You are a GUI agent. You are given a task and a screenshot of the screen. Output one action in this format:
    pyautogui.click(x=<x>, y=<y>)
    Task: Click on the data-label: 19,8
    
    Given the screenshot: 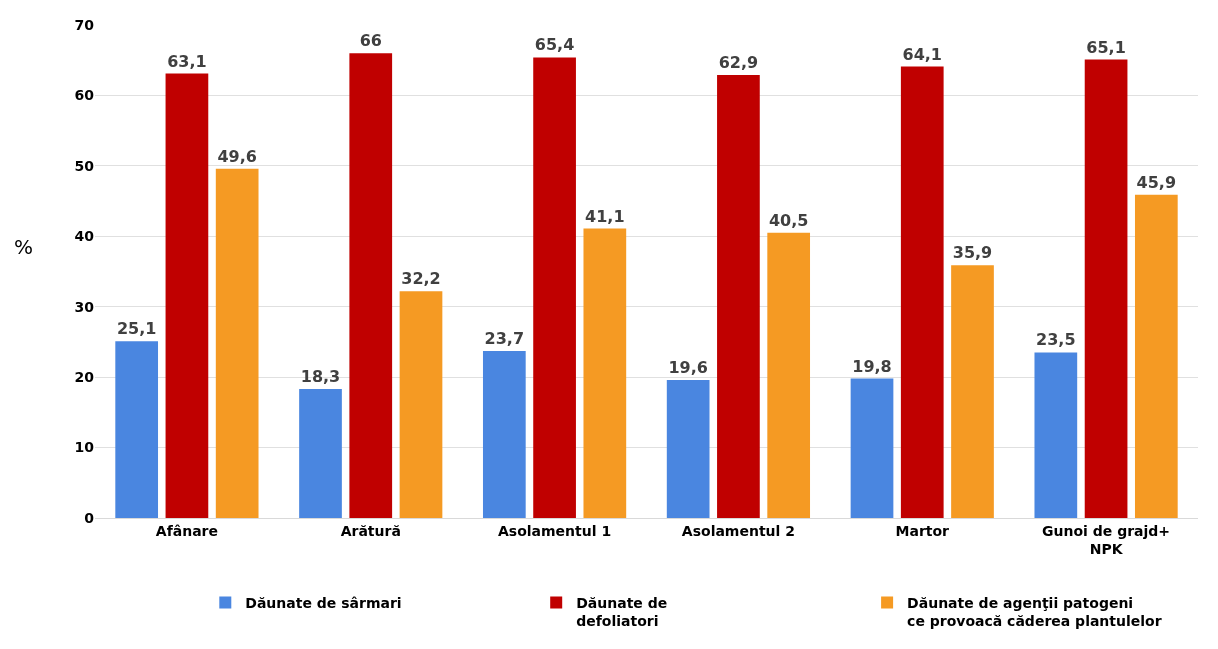 What is the action you would take?
    pyautogui.click(x=872, y=366)
    